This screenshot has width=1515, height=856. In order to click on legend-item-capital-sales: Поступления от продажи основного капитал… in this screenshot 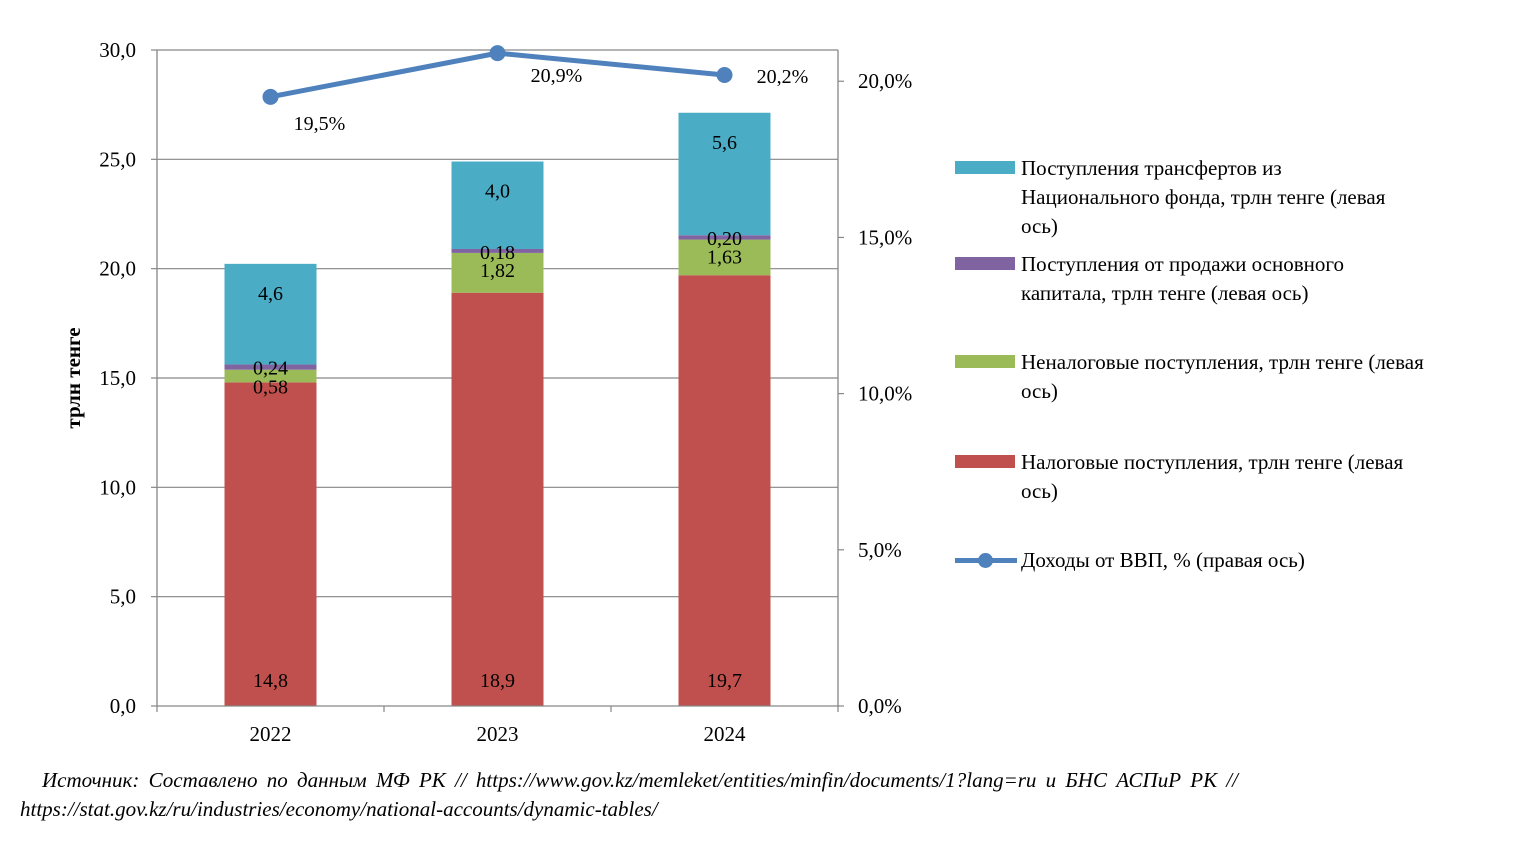, I will do `click(1190, 299)`.